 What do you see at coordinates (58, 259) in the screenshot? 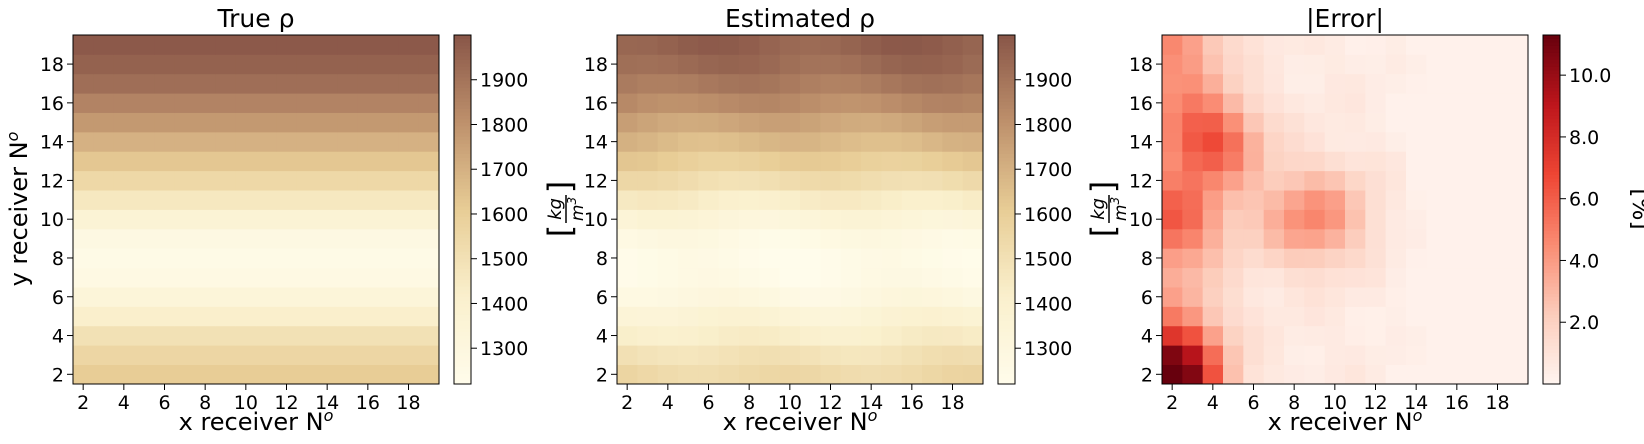
I see `y-tick-label: 8` at bounding box center [58, 259].